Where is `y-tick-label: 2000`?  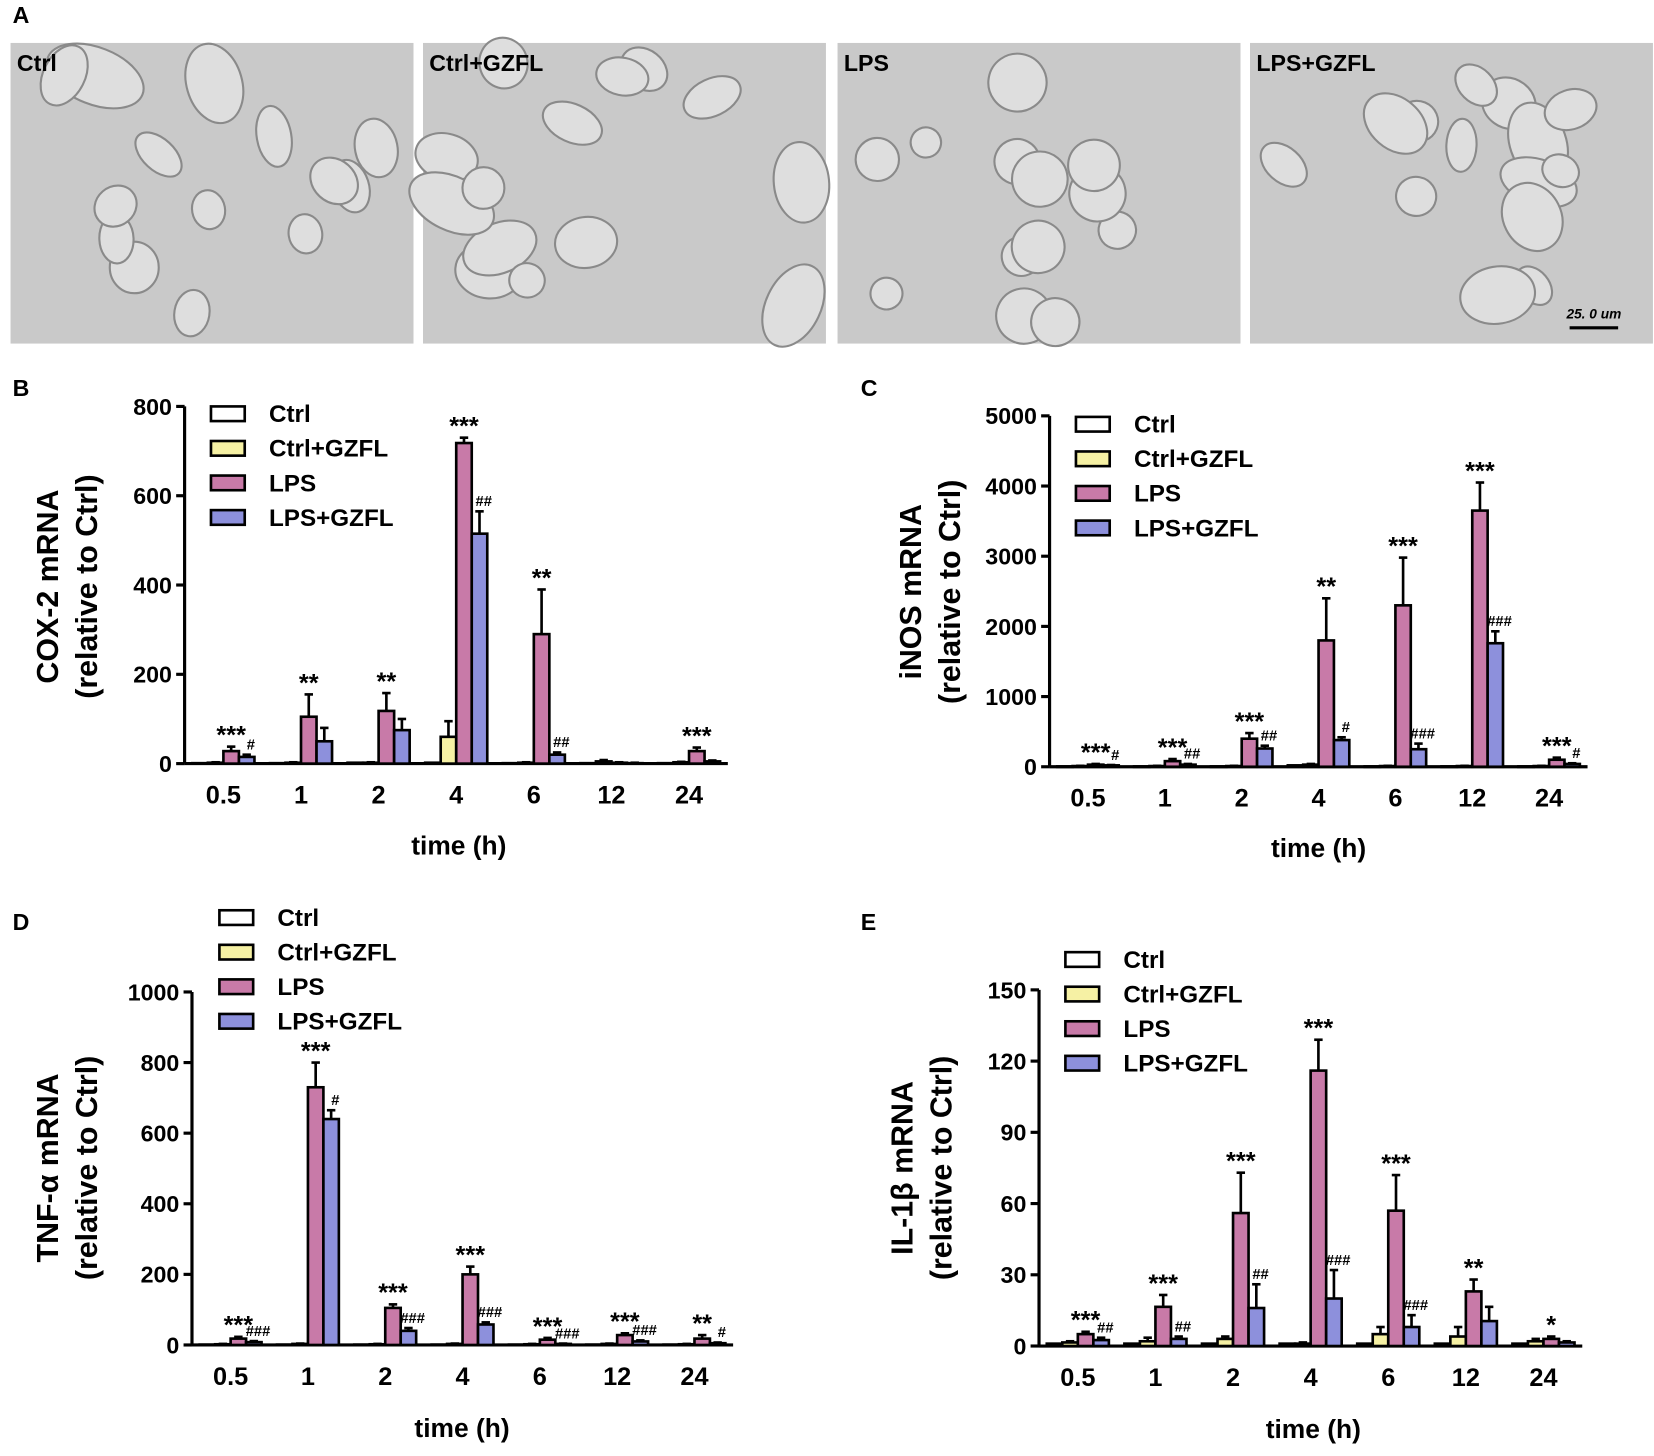
y-tick-label: 2000 is located at coordinates (1011, 627).